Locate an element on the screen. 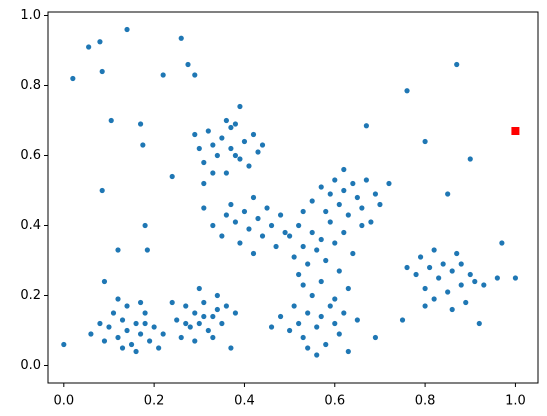 The height and width of the screenshot is (416, 547). x-tick-label: 0.0 is located at coordinates (63, 401).